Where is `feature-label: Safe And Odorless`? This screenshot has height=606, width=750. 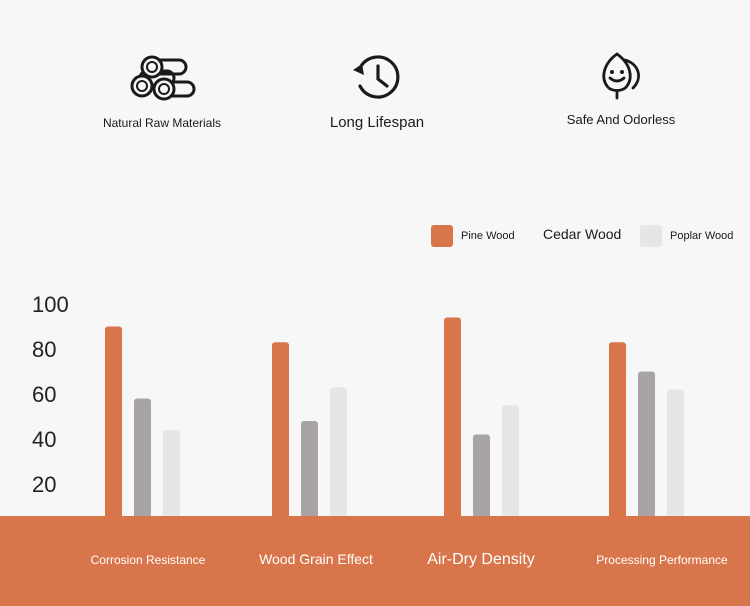
feature-label: Safe And Odorless is located at coordinates (621, 119).